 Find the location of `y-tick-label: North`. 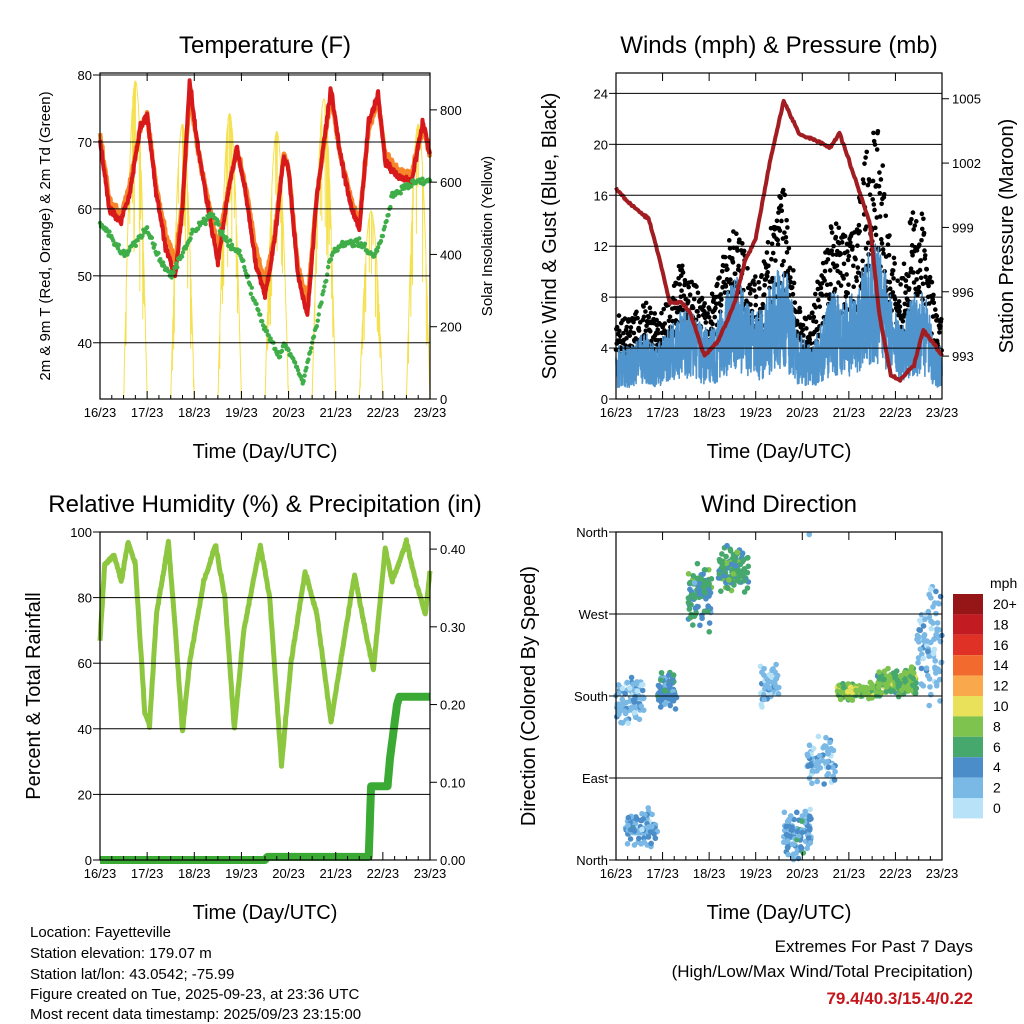

y-tick-label: North is located at coordinates (592, 860).